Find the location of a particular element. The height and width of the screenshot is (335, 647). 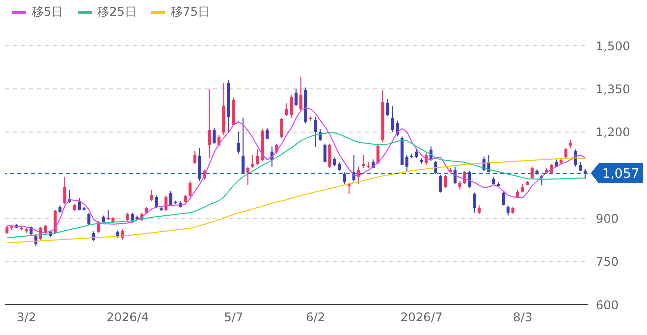

legend-label: 移25日 is located at coordinates (117, 12).